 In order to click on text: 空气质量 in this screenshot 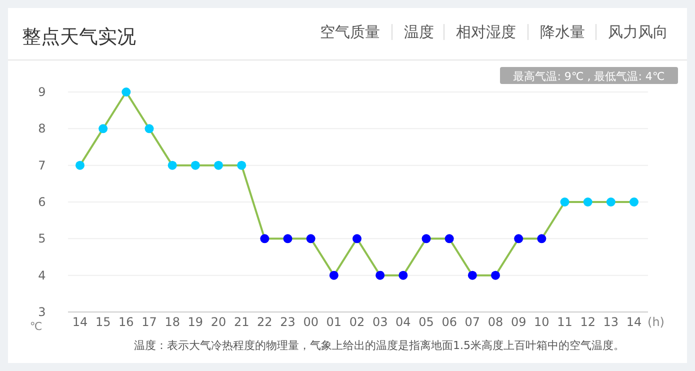, I will do `click(350, 32)`.